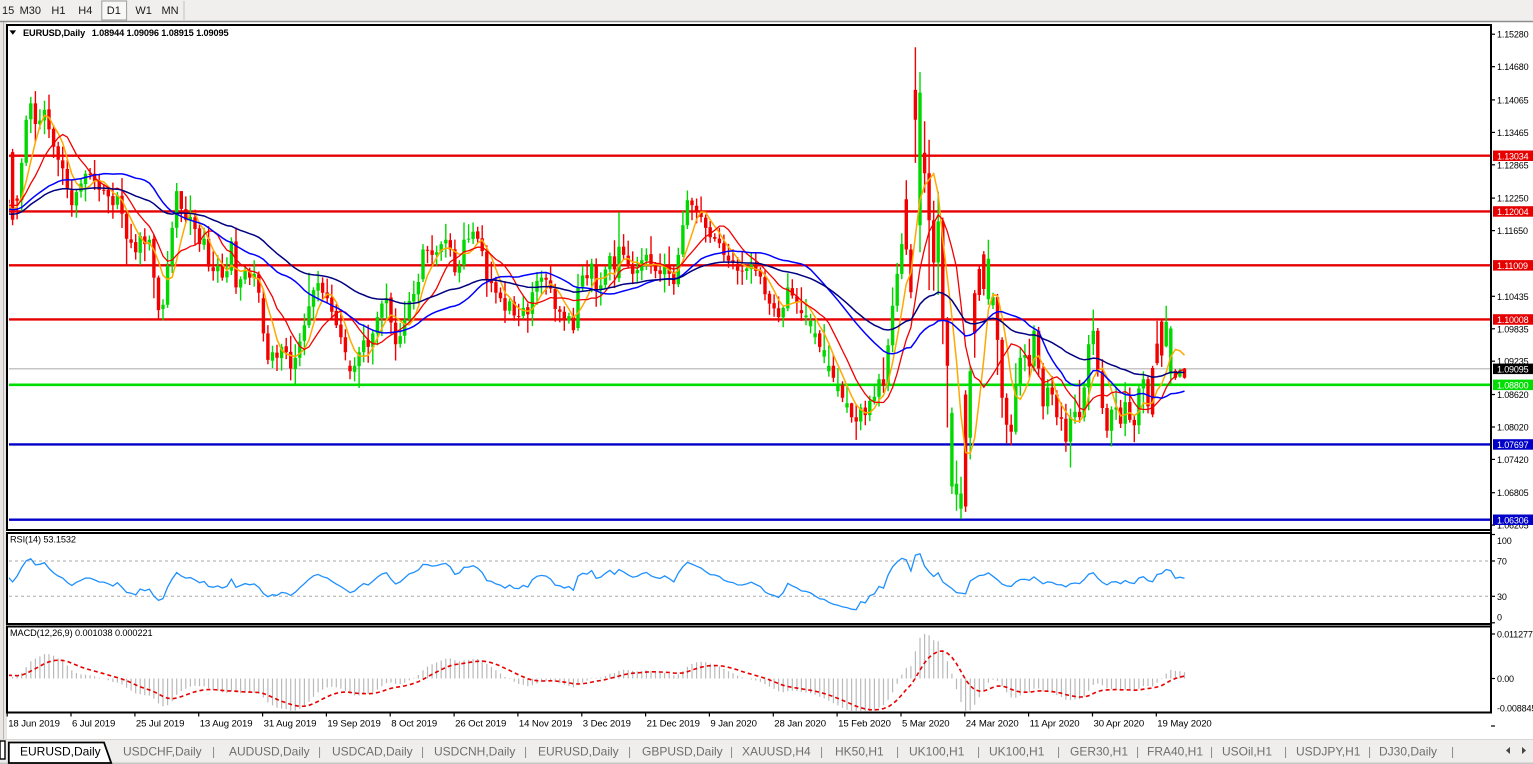 The width and height of the screenshot is (1533, 764). Describe the element at coordinates (607, 724) in the screenshot. I see `svg-text: 3 Dec 2019` at that location.